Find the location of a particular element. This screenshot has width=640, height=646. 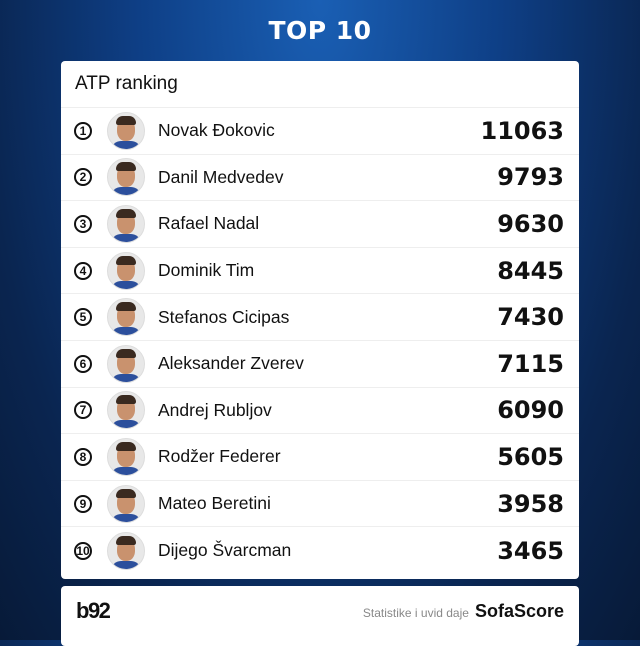

sofascore-logo: SofaScore is located at coordinates (519, 611).